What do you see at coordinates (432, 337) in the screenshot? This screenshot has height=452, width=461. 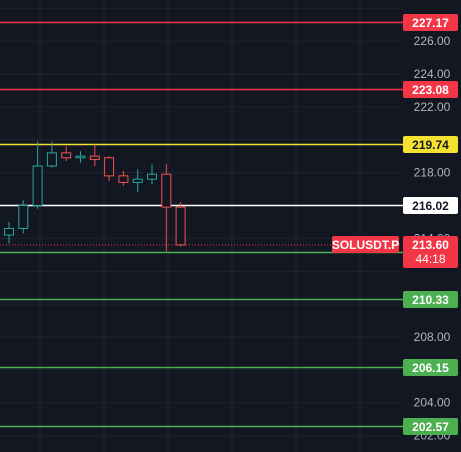 I see `axis-tick-label: 208.00` at bounding box center [432, 337].